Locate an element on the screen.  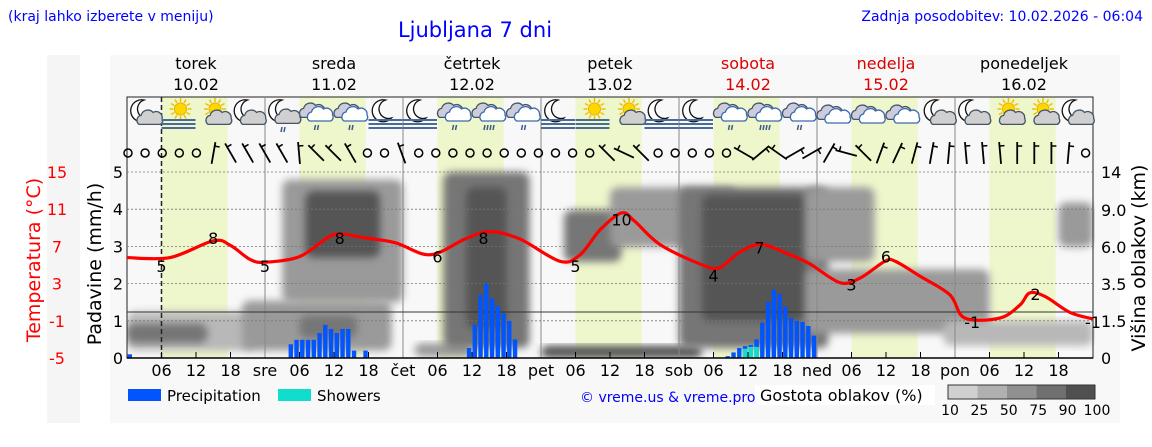
legend-showers-swatch is located at coordinates (294, 395).